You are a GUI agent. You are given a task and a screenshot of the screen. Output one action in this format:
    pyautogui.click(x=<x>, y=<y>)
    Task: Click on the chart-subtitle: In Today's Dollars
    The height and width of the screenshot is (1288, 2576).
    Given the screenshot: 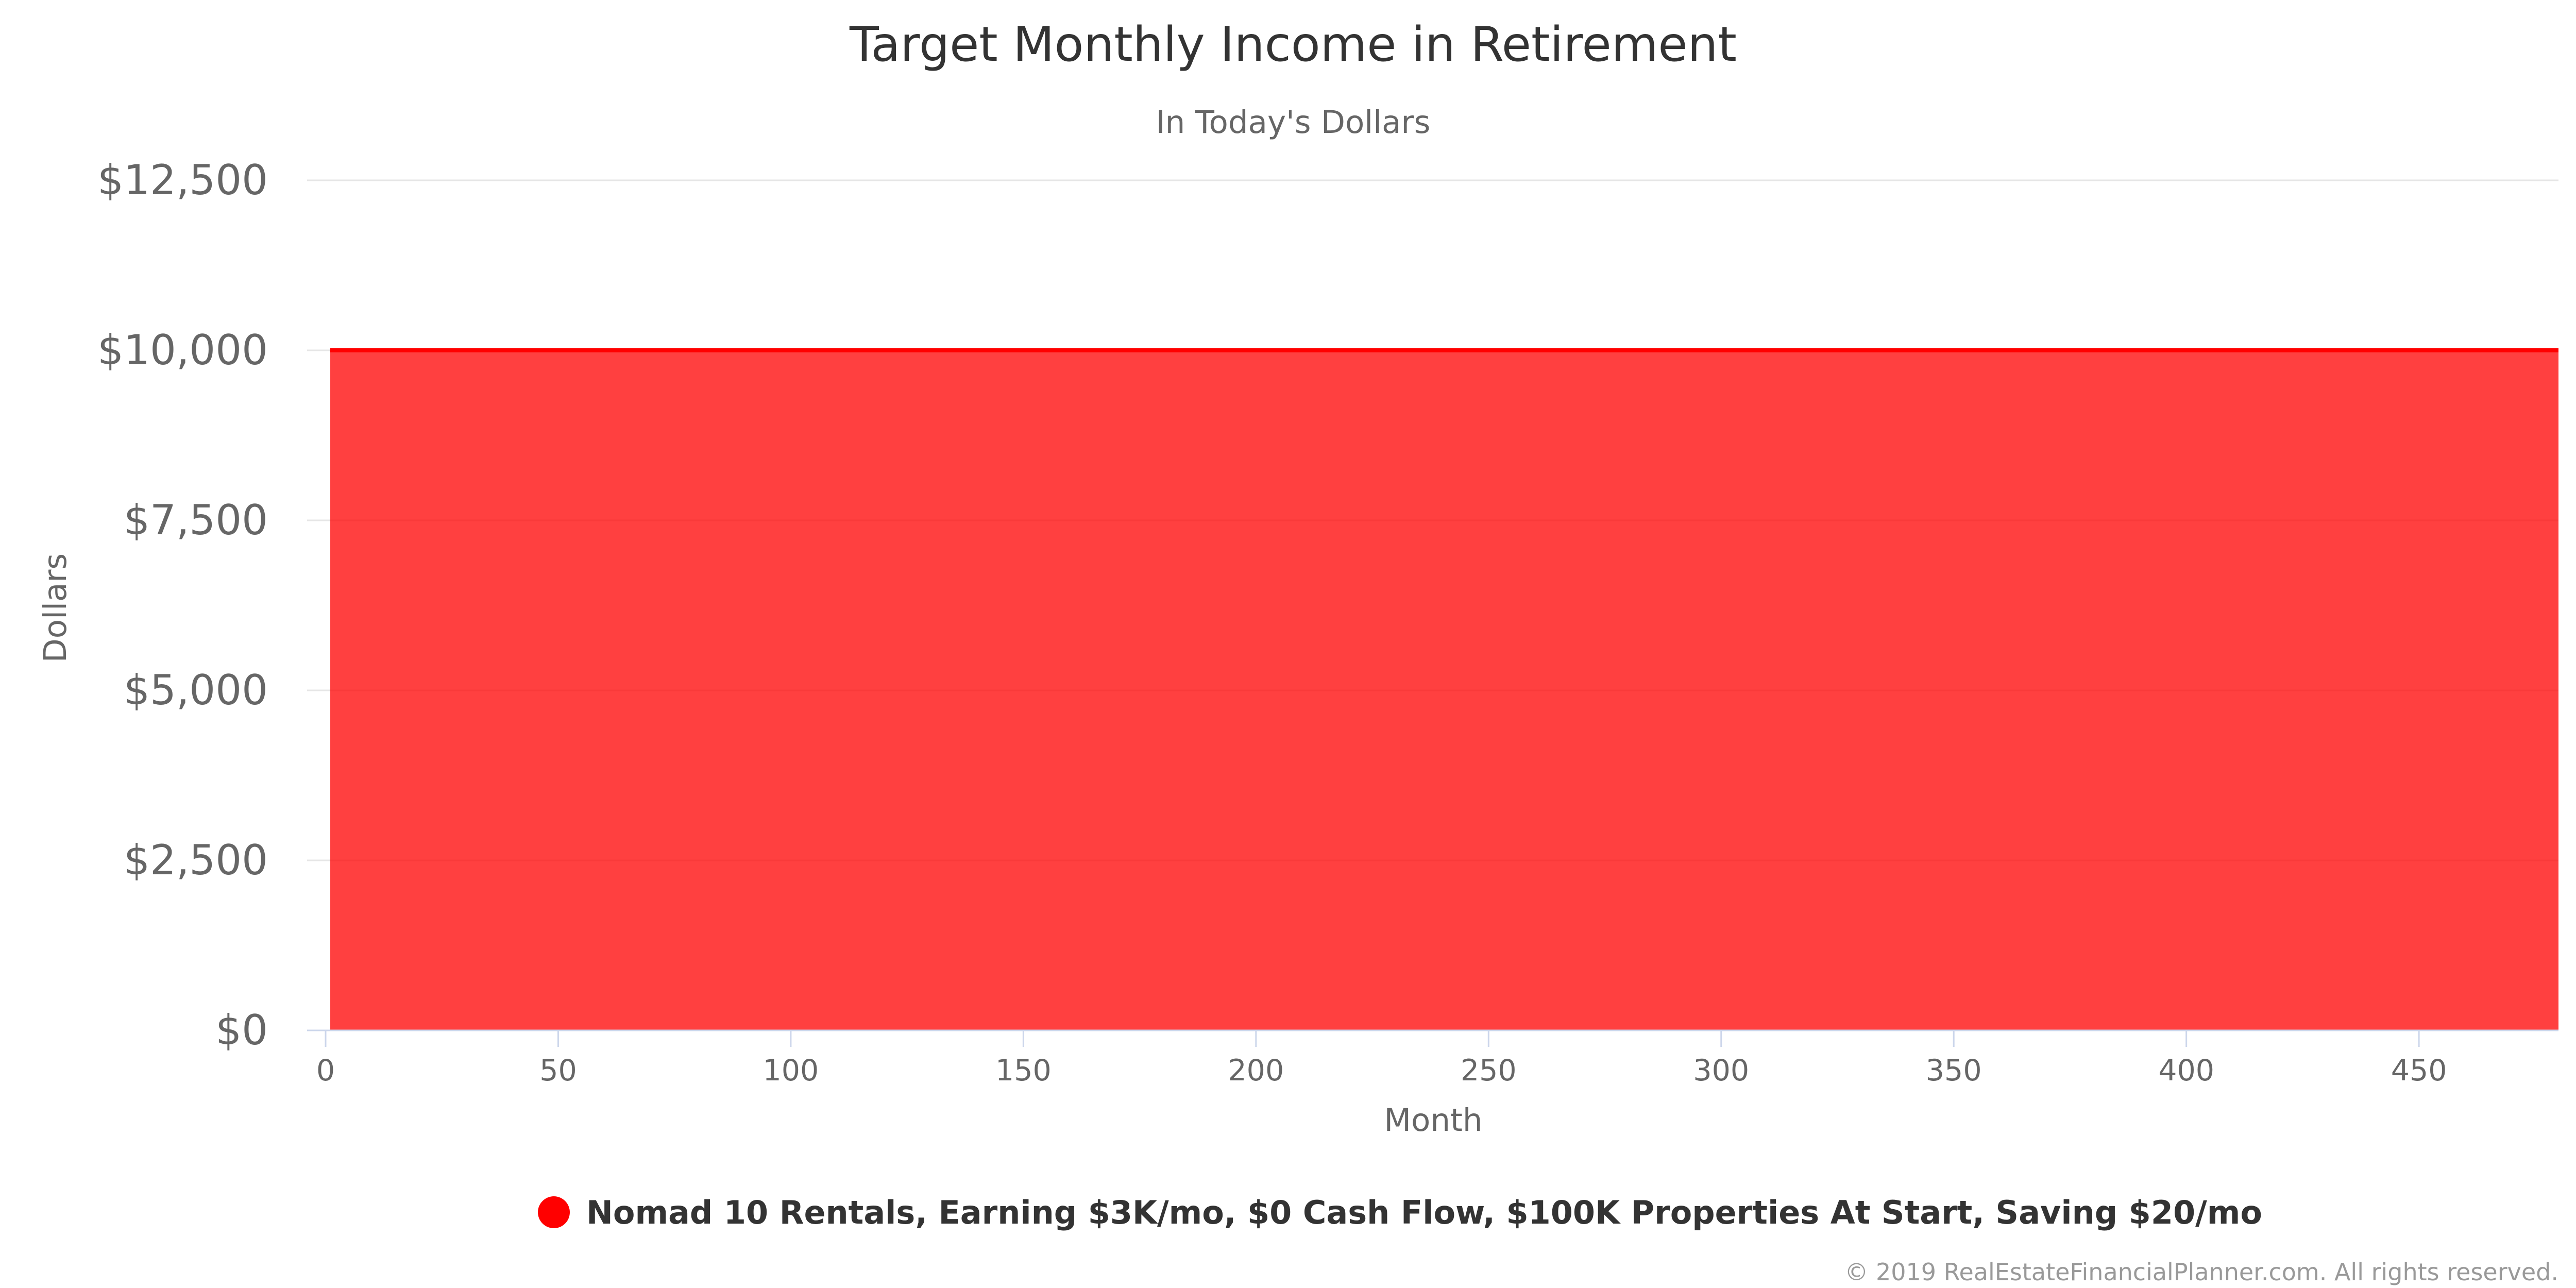 What is the action you would take?
    pyautogui.click(x=1293, y=122)
    